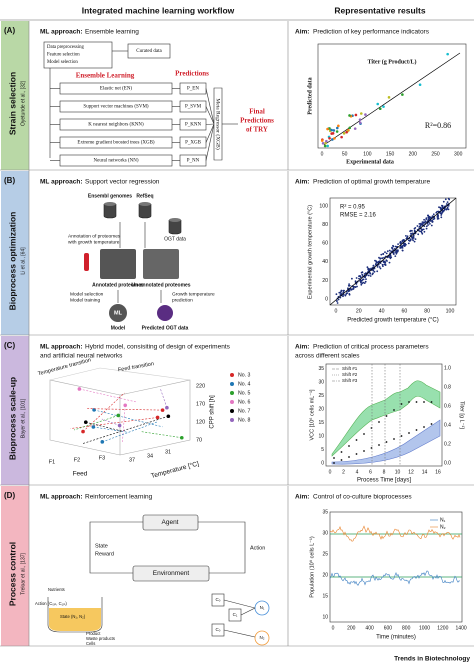  Describe the element at coordinates (310, 95) in the screenshot. I see `label: Predicted data` at that location.